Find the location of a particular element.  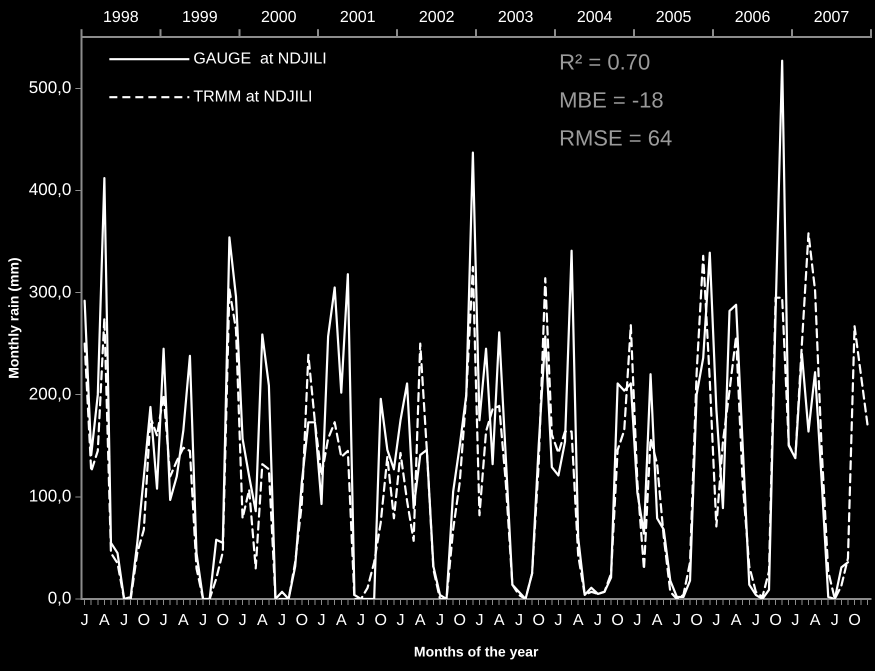

x2-tick-label: 2001 is located at coordinates (358, 17).